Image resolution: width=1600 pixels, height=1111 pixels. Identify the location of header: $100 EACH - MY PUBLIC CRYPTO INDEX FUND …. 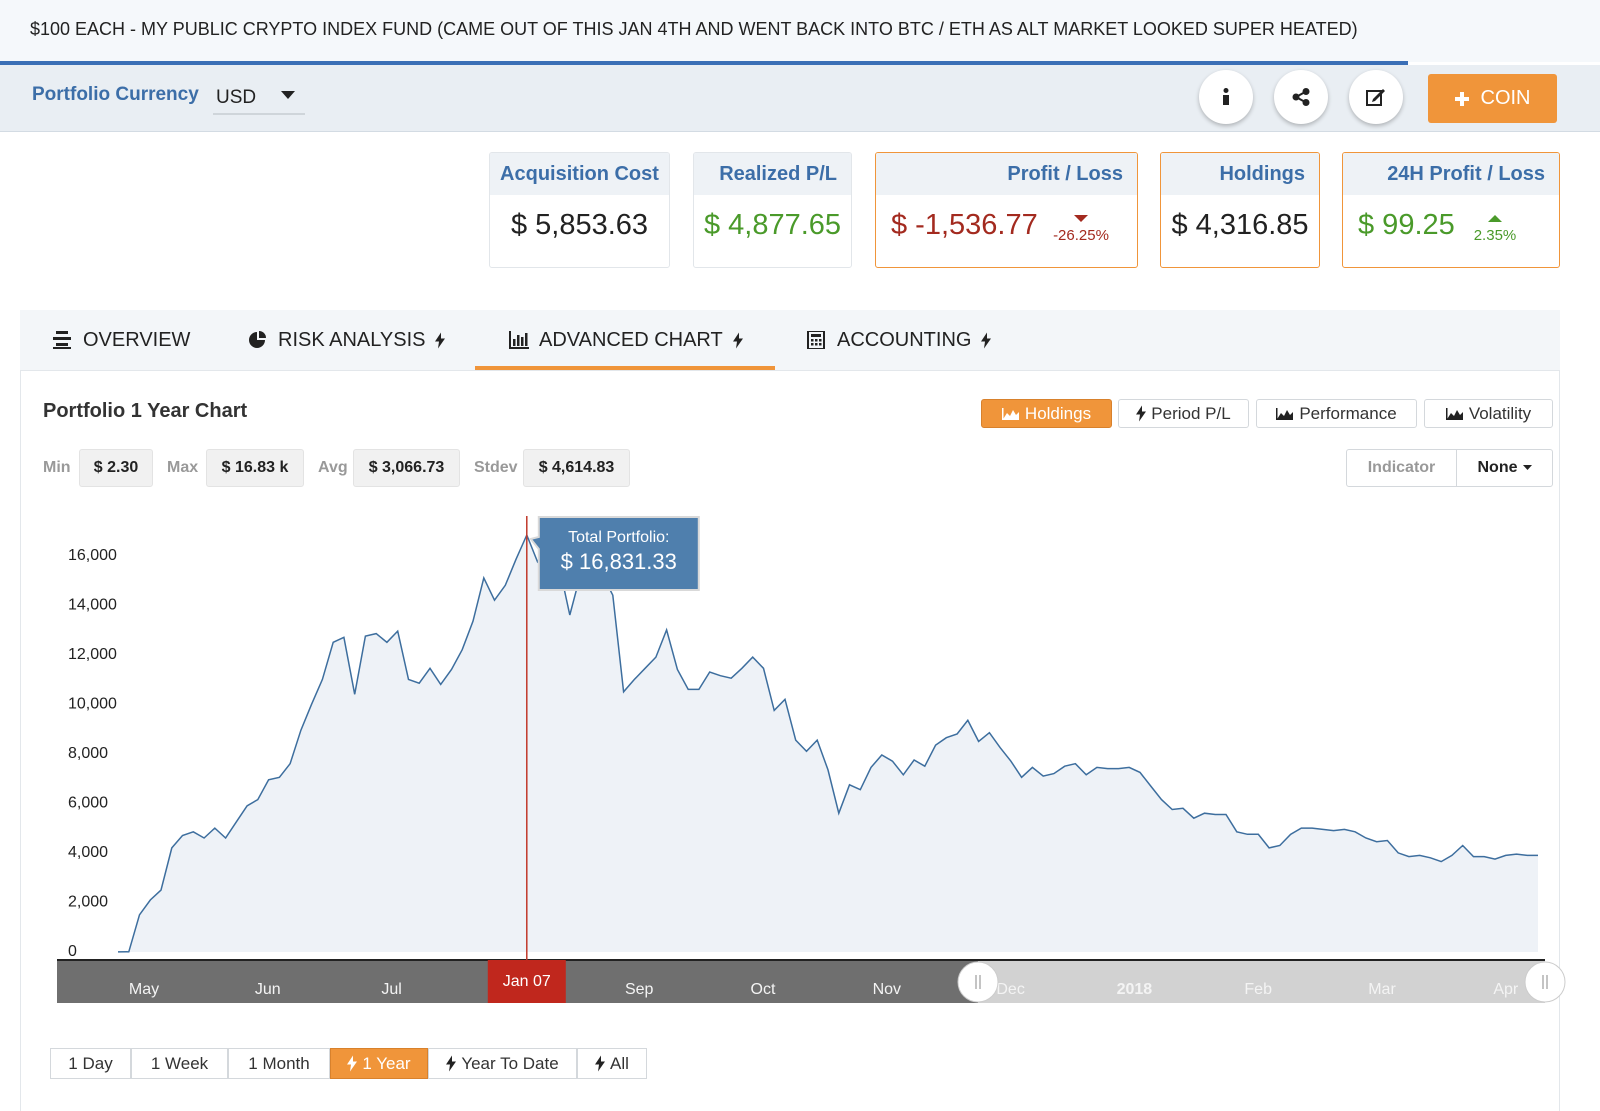
(800, 31).